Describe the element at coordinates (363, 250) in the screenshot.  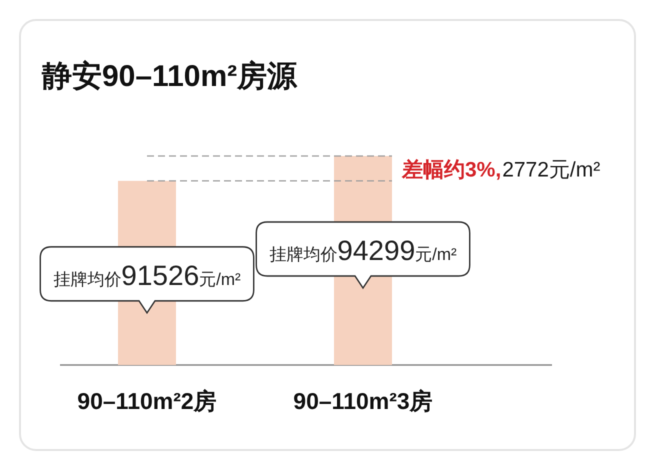
I see `data-label: 挂牌均价94299元/m²` at that location.